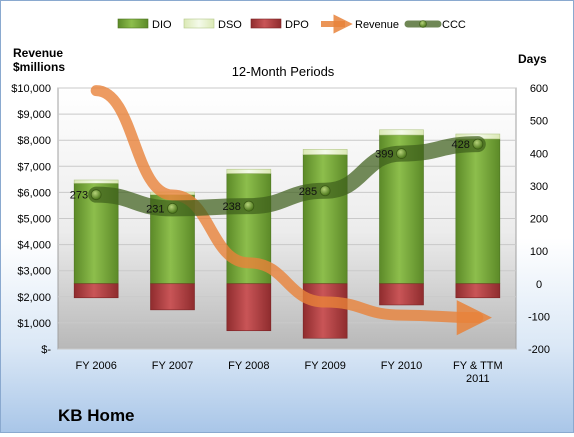 This screenshot has width=574, height=437. I want to click on x-tick-label: FY 2009, so click(324, 366).